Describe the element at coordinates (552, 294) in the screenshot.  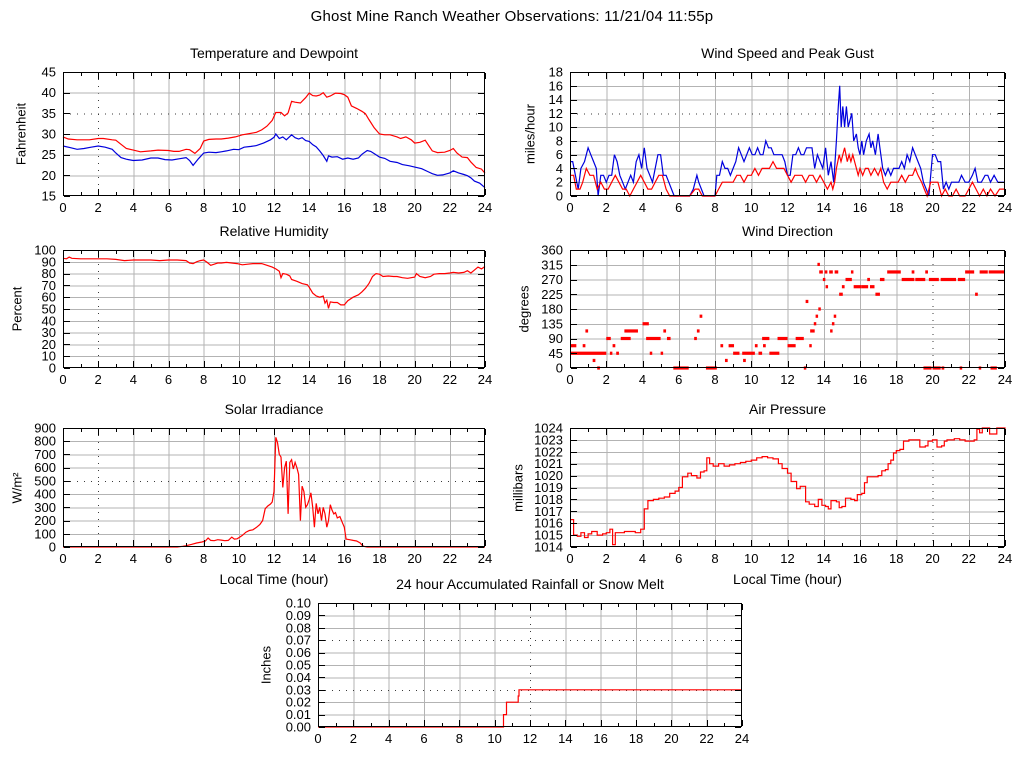
I see `svg-text: 225` at that location.